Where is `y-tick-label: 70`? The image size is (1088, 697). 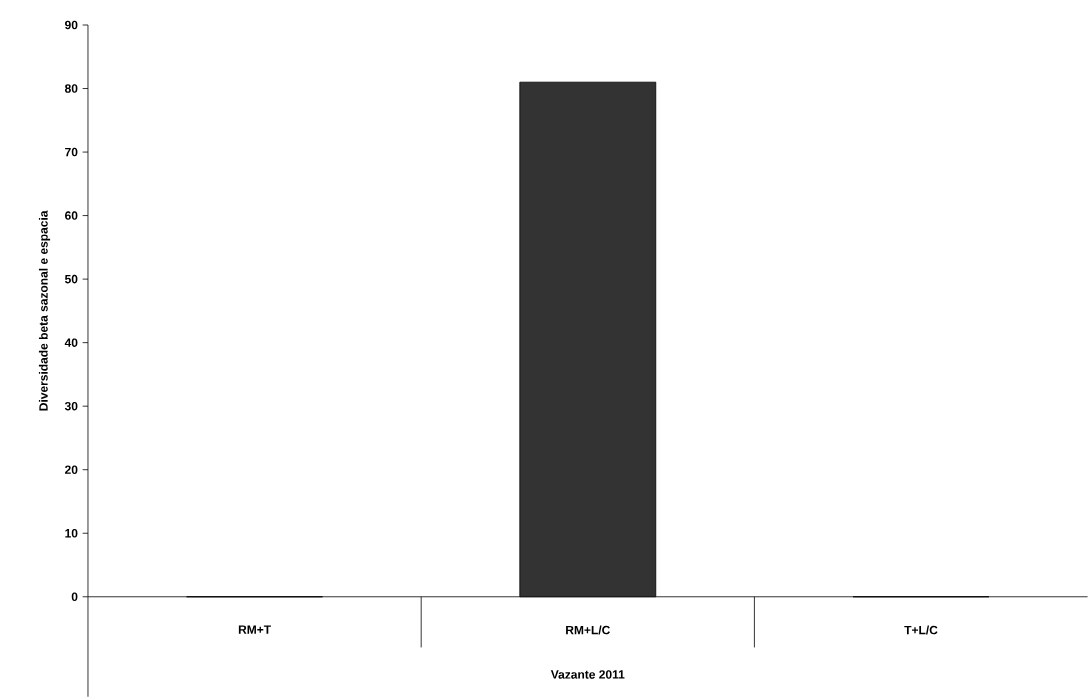 y-tick-label: 70 is located at coordinates (71, 152).